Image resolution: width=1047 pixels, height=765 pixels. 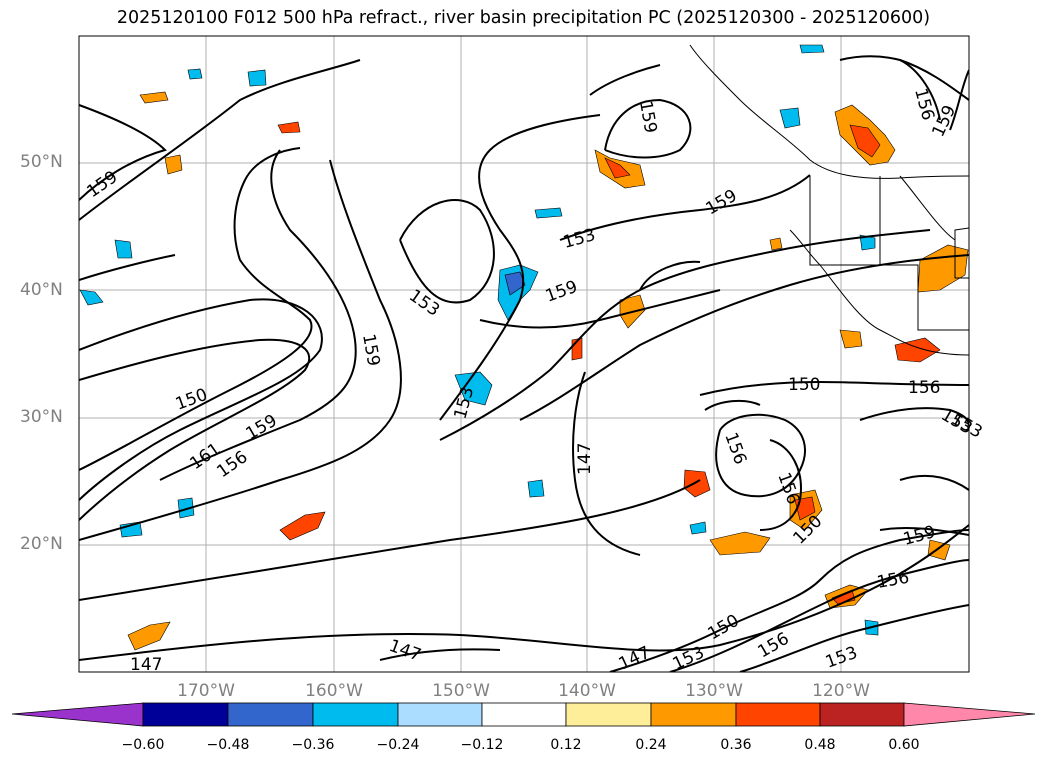 I want to click on colorbar-tick-label: 0.12, so click(x=566, y=745).